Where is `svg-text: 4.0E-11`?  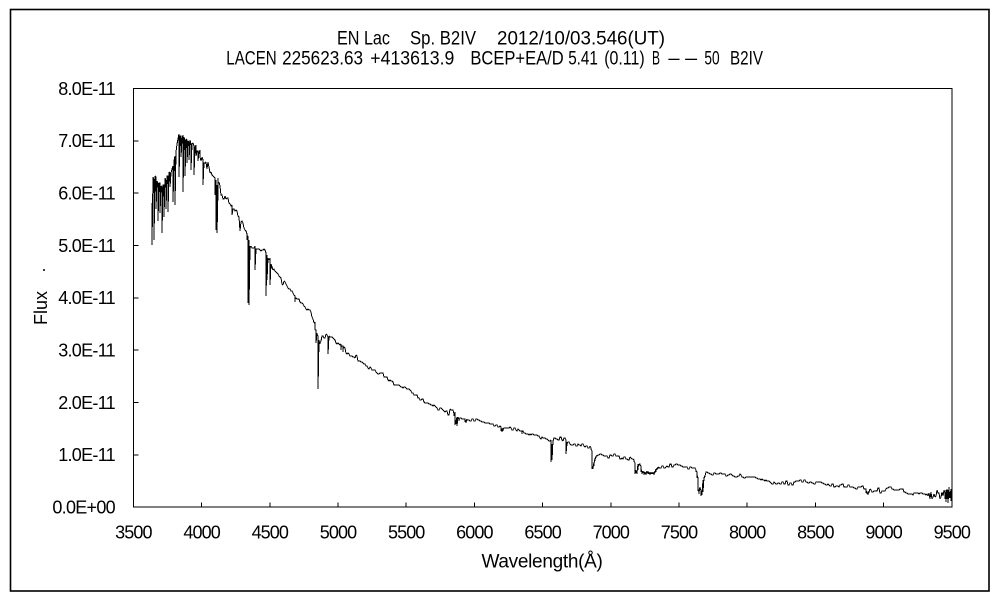 svg-text: 4.0E-11 is located at coordinates (86, 298).